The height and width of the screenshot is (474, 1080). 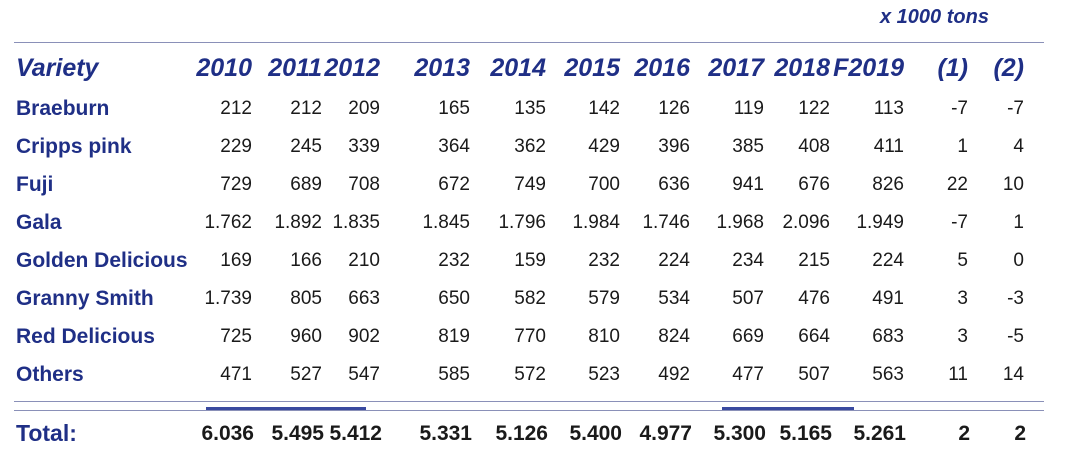 I want to click on table-cell: 4, so click(x=1018, y=146).